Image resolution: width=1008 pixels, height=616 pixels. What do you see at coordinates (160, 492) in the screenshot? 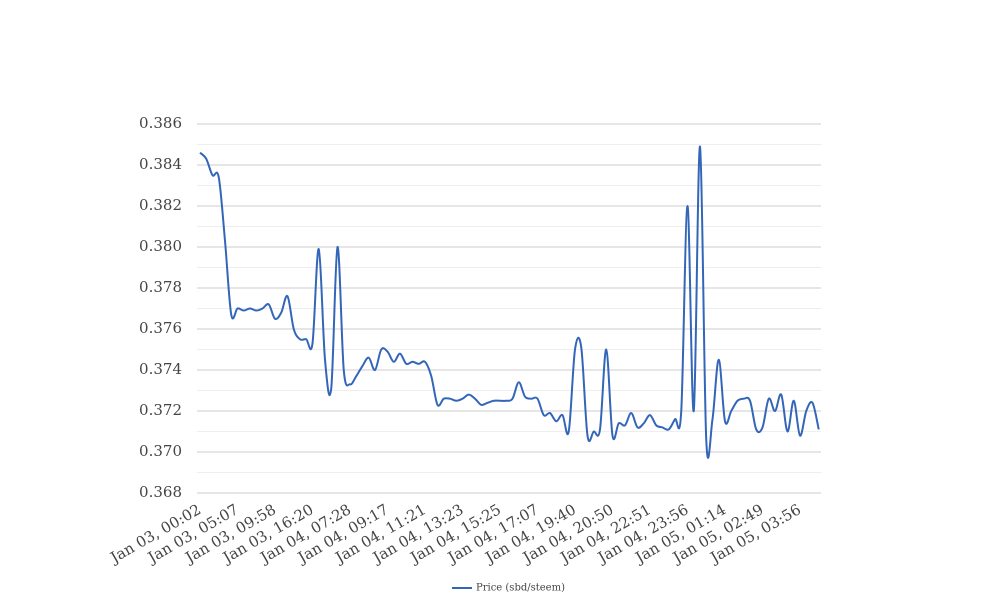
I see `y-tick-label: 0.368` at bounding box center [160, 492].